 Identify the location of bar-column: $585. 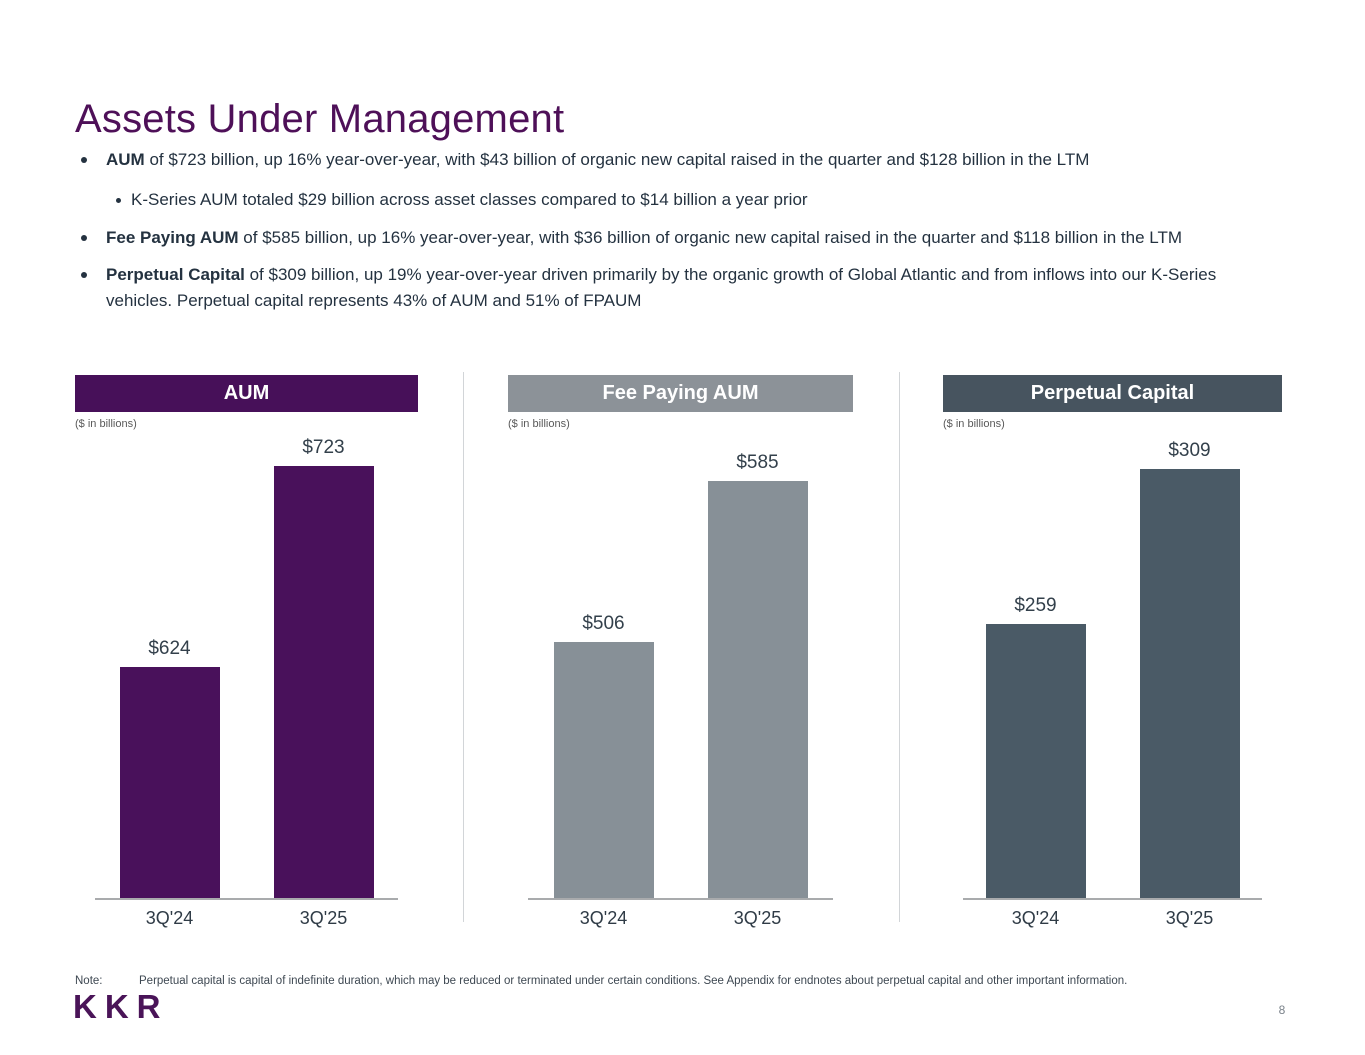
(757, 675).